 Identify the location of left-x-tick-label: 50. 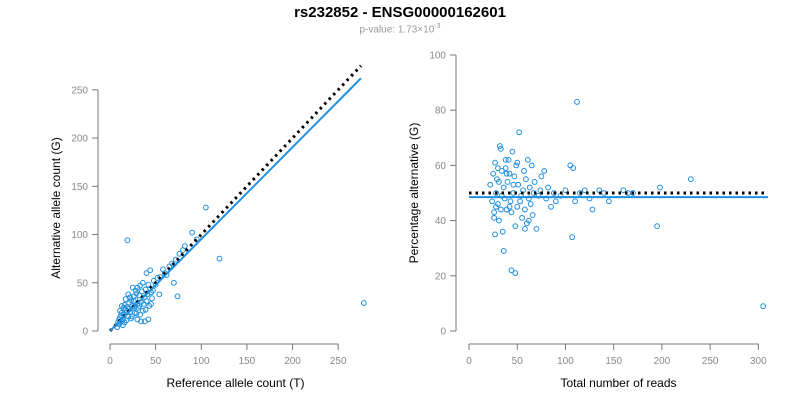
(156, 361).